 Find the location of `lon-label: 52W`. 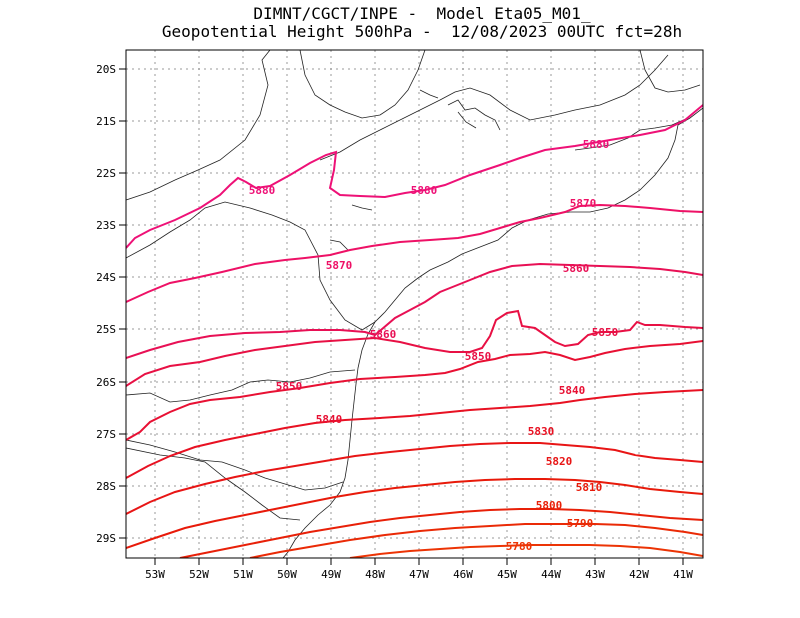

lon-label: 52W is located at coordinates (199, 574).